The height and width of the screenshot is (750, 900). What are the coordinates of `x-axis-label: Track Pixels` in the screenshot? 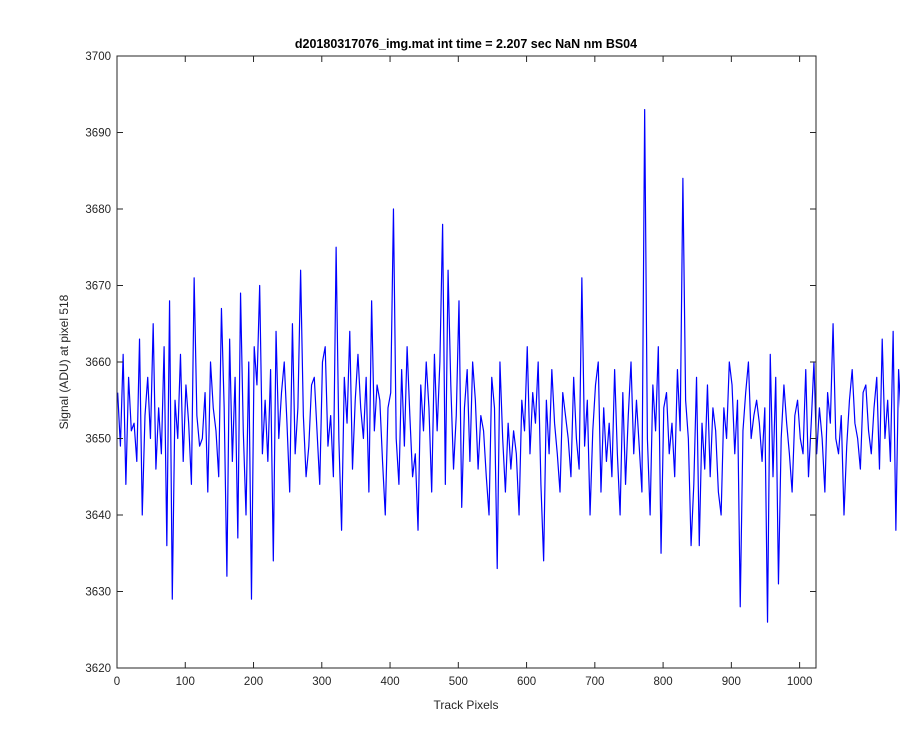 It's located at (466, 705).